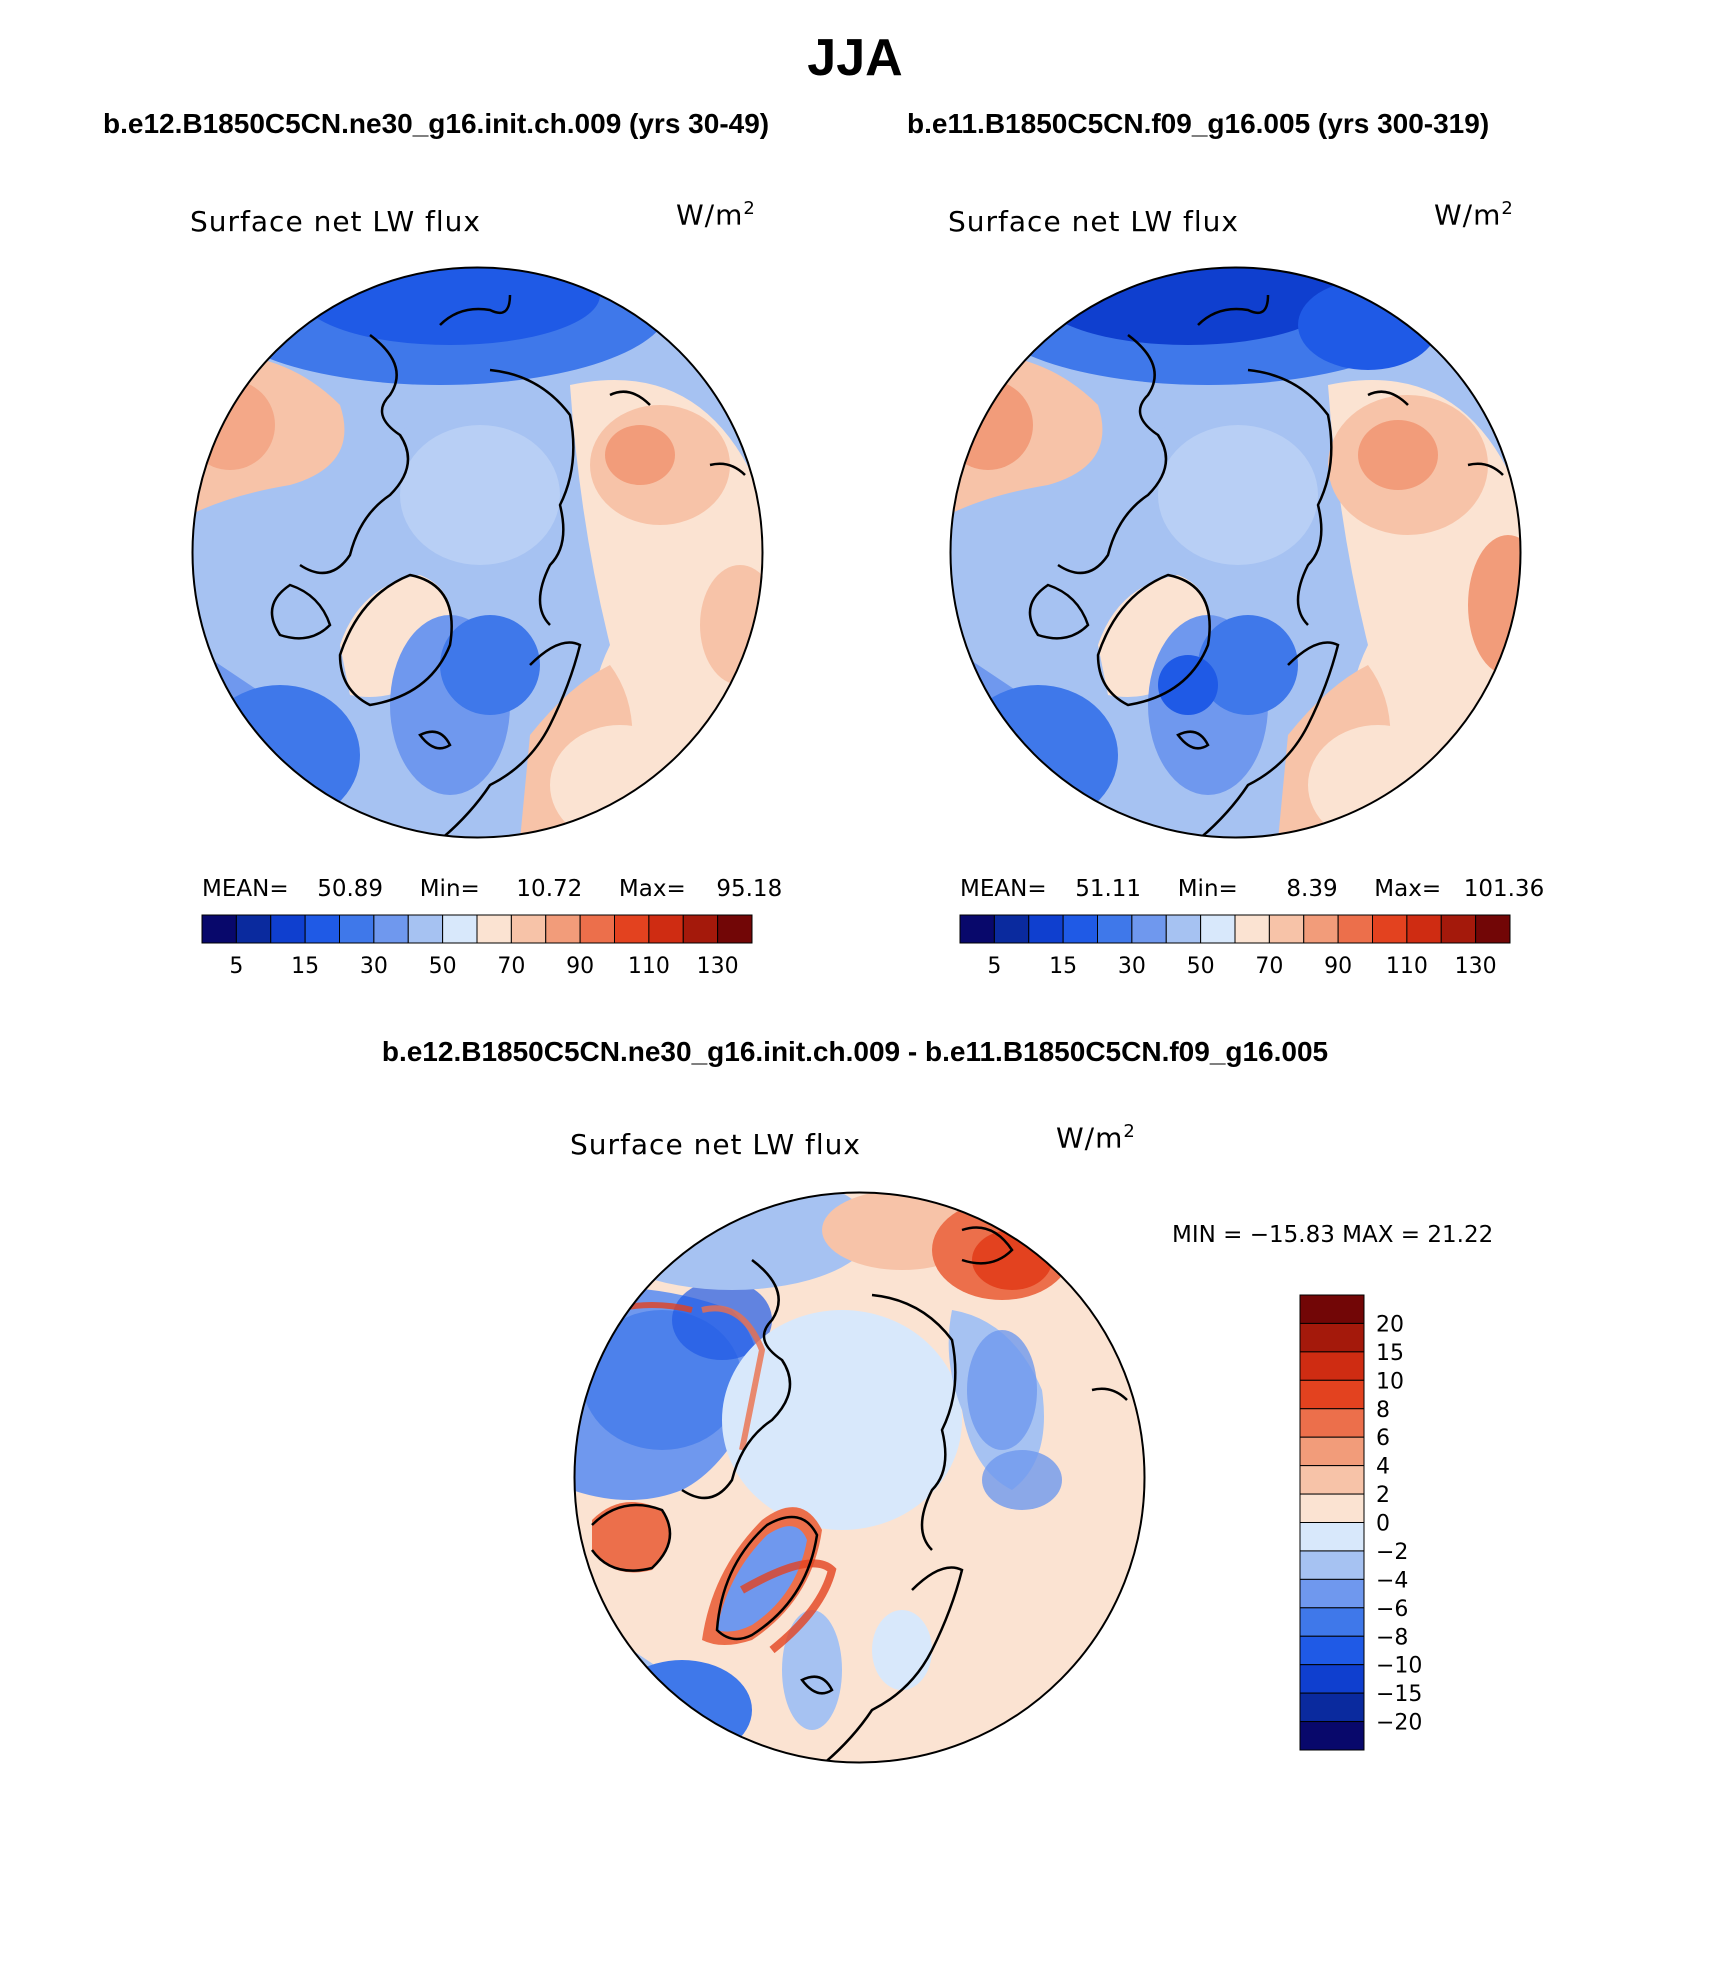 This screenshot has width=1710, height=1972. I want to click on panel-1-colorbar: 5 15 30 50 70 90 110 130, so click(477, 946).